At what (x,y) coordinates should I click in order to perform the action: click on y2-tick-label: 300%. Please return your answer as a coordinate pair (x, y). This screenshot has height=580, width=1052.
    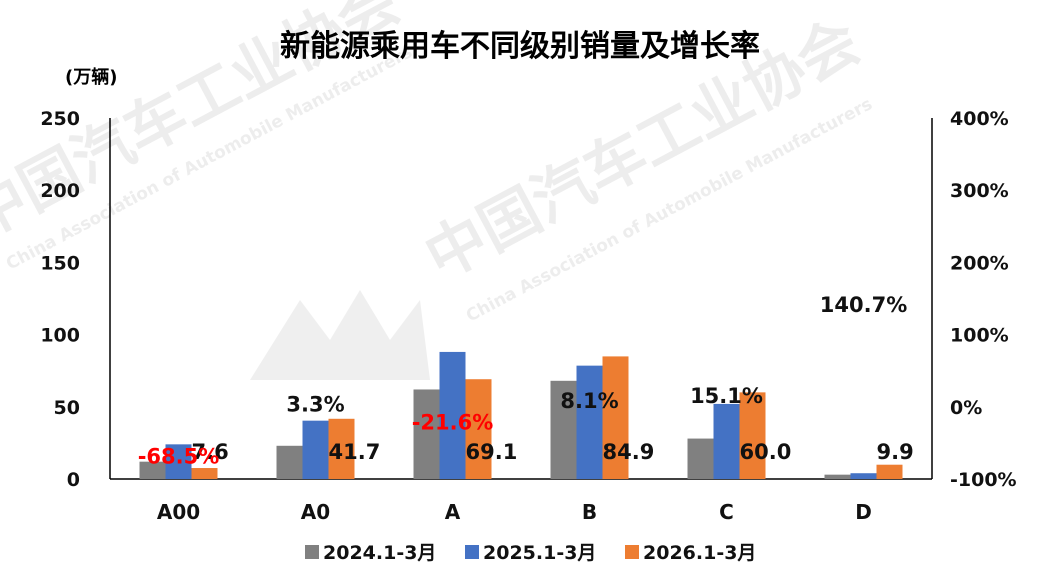
    Looking at the image, I should click on (979, 191).